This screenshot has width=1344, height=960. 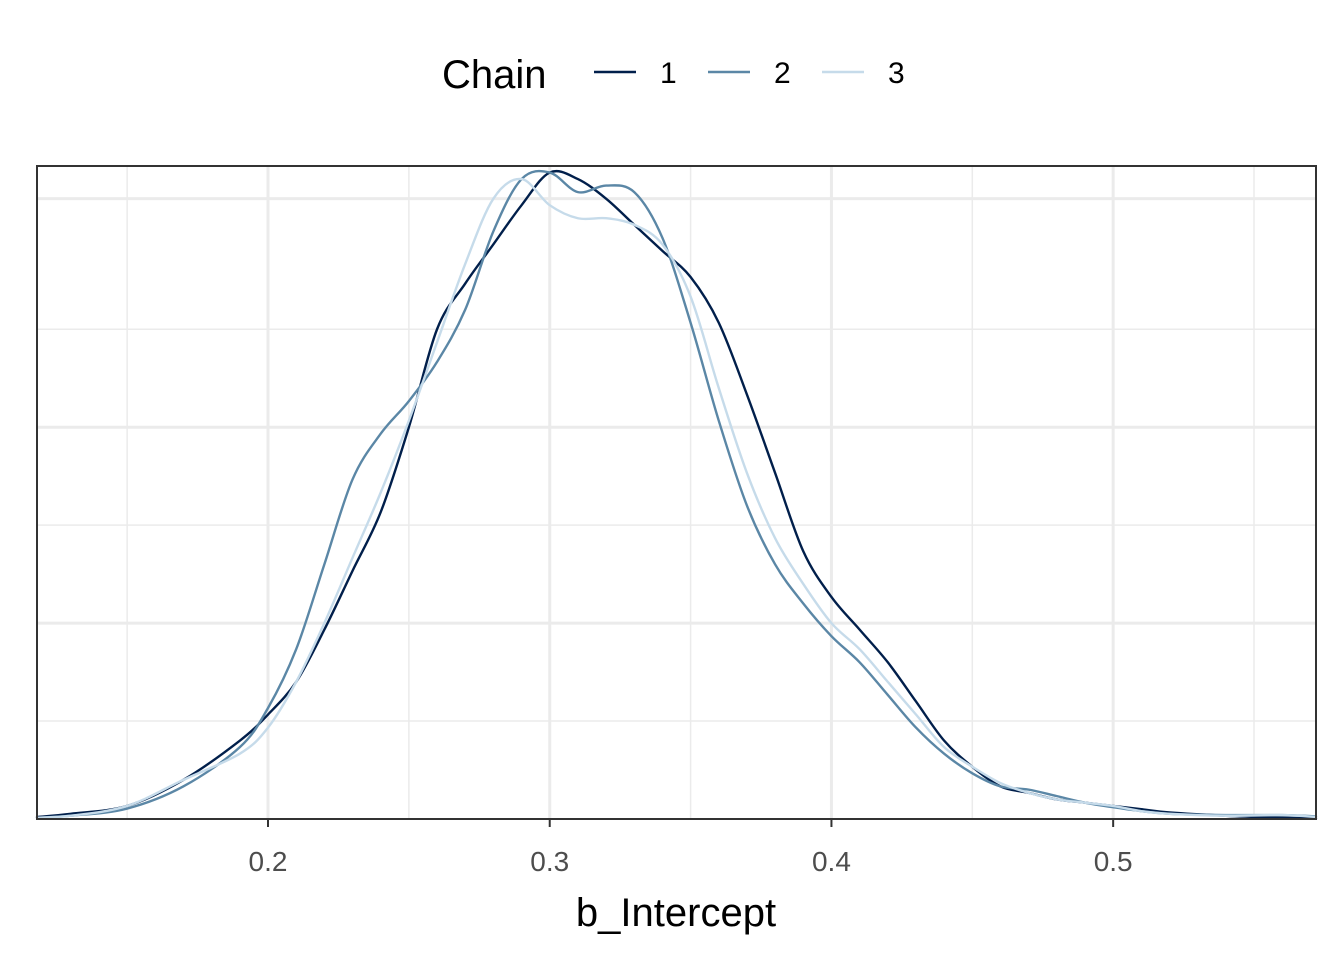 I want to click on x-tick-label: 0.2, so click(x=268, y=861).